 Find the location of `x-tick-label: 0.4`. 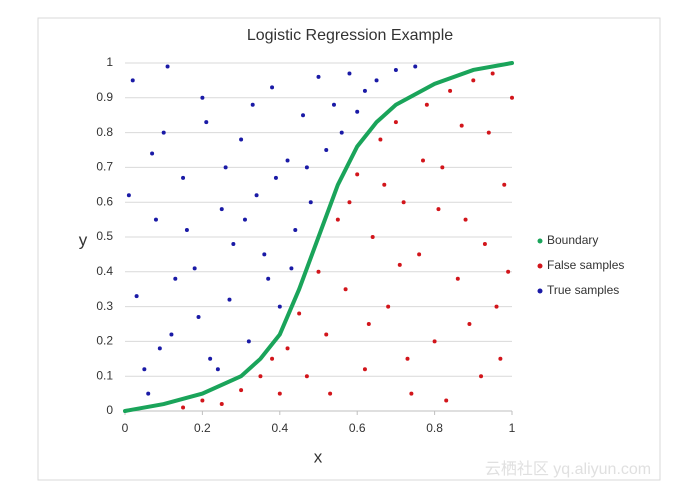

x-tick-label: 0.4 is located at coordinates (279, 428).